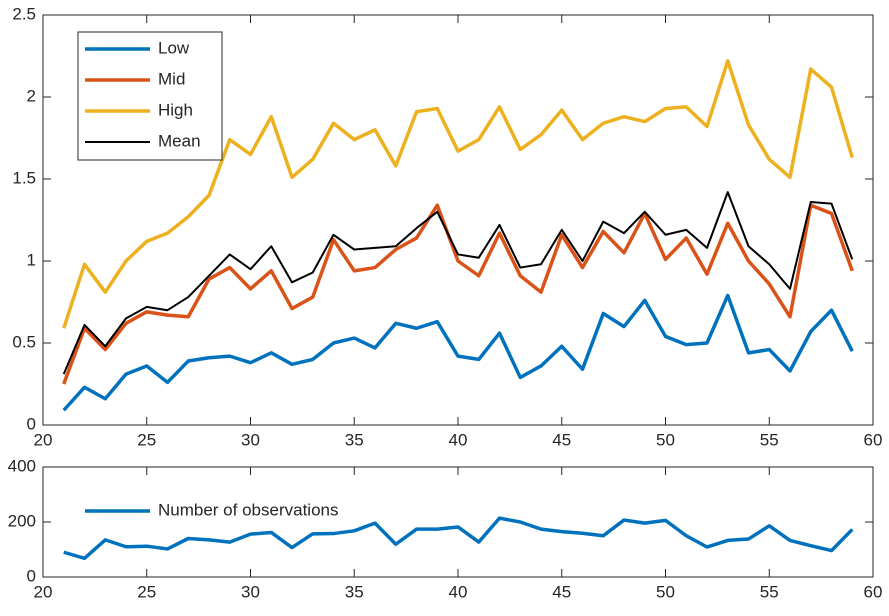 The height and width of the screenshot is (616, 889). Describe the element at coordinates (24, 341) in the screenshot. I see `y-tick-label: 0.5` at that location.